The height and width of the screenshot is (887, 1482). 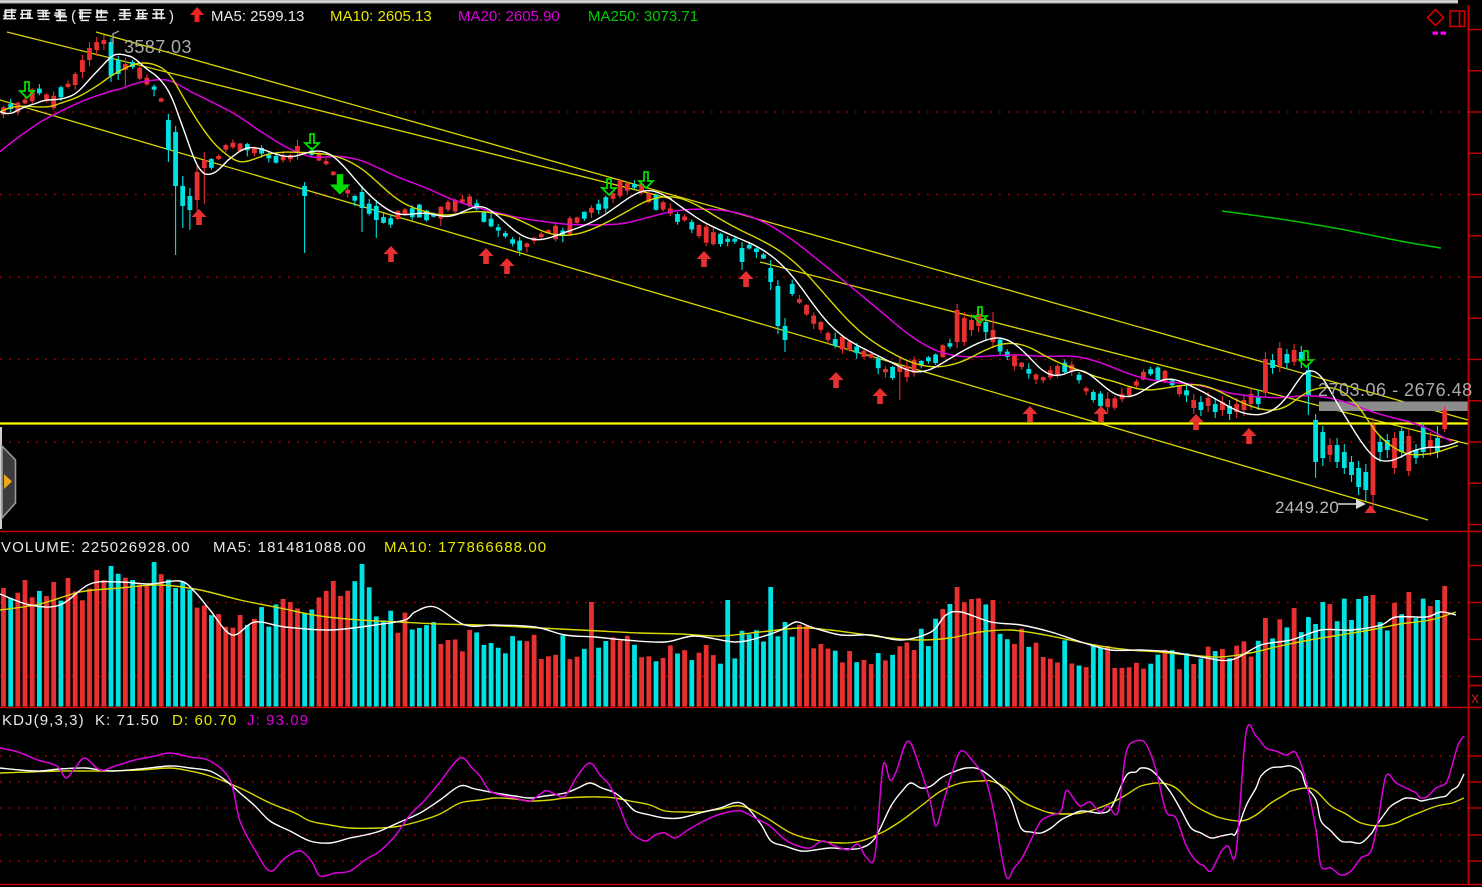 I want to click on svg-text: MA10: 2605.13, so click(x=381, y=16).